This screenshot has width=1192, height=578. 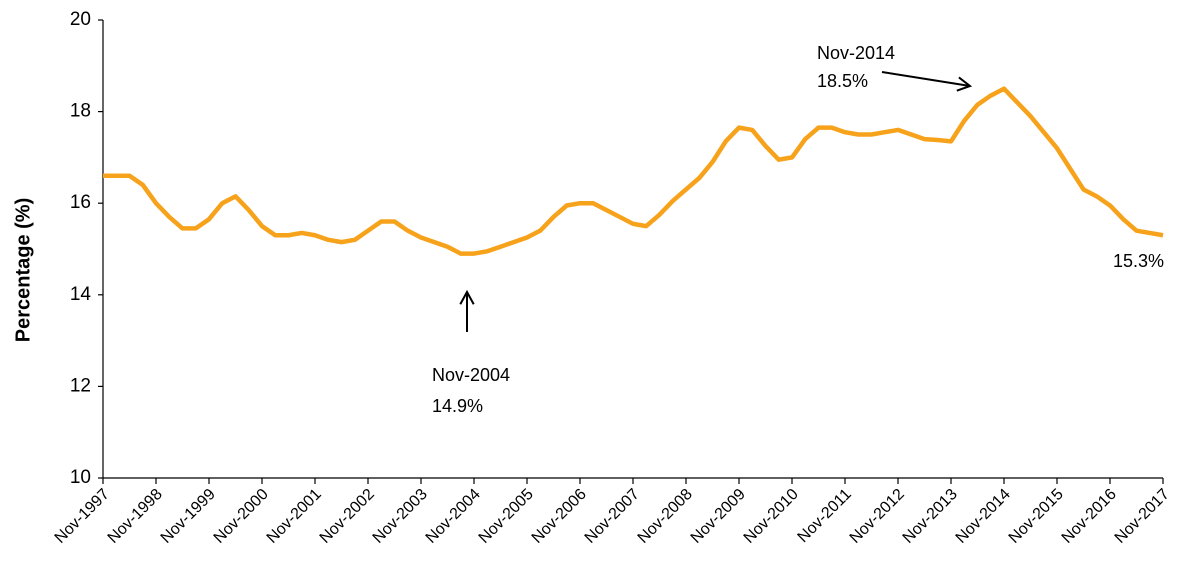 What do you see at coordinates (665, 516) in the screenshot?
I see `x-tick-label: Nov-2008` at bounding box center [665, 516].